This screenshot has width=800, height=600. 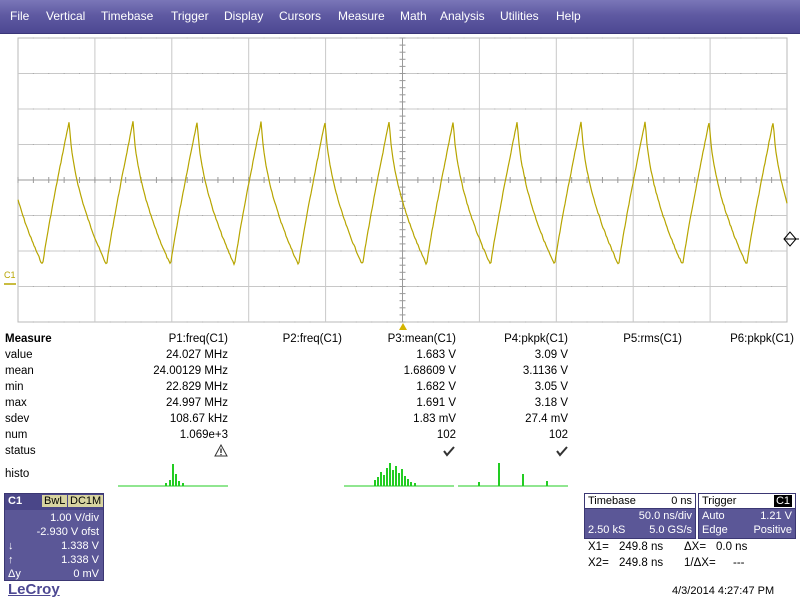 I want to click on c1-channel-marker: C1, so click(x=10, y=277).